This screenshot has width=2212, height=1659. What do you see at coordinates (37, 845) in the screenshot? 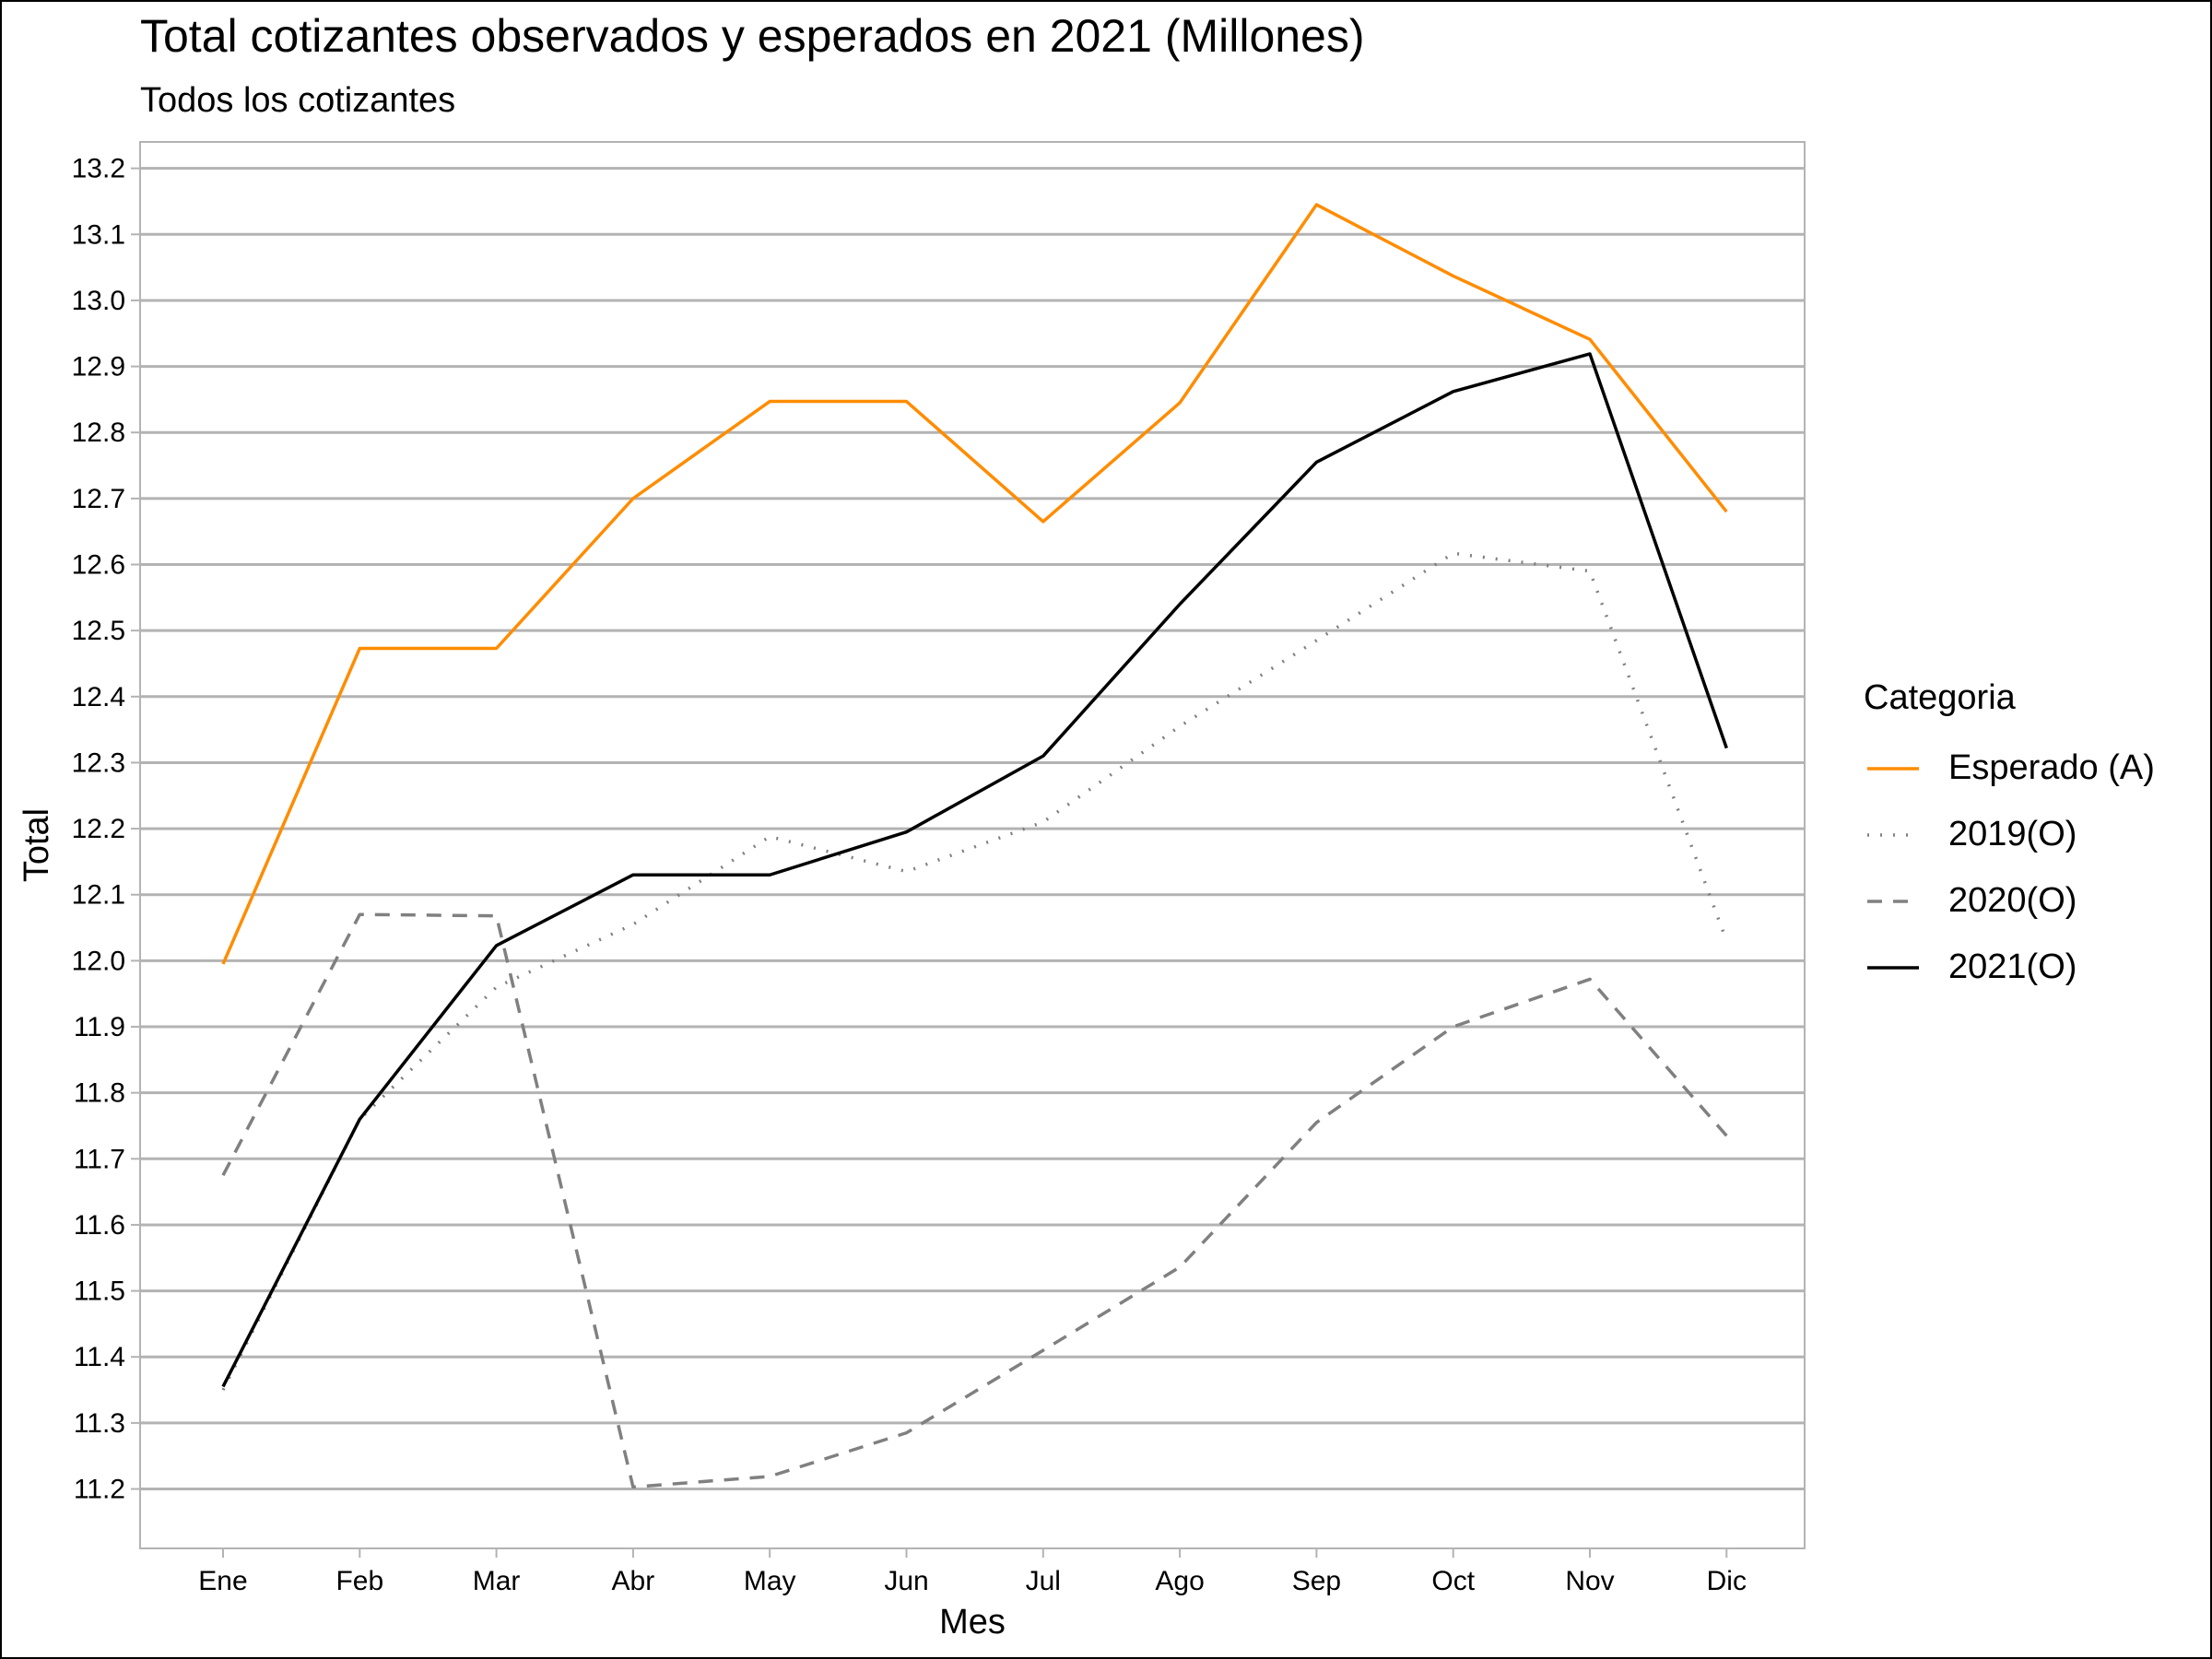
I see `y-axis-title: Total` at bounding box center [37, 845].